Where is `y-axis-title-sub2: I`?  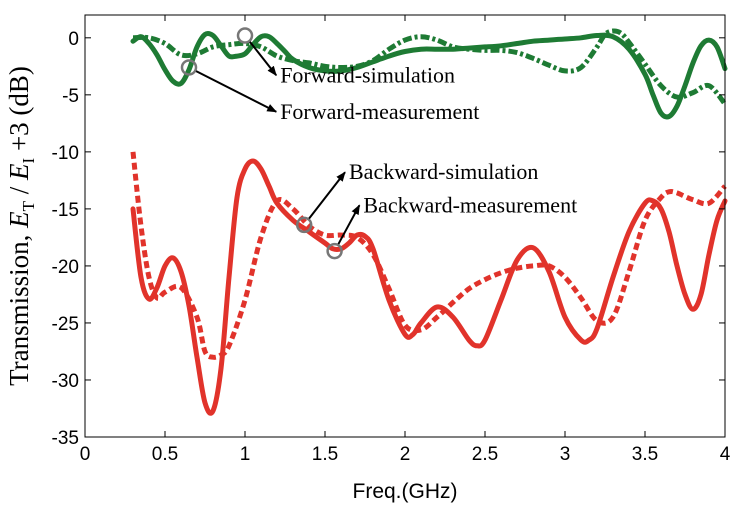 y-axis-title-sub2: I is located at coordinates (28, 160).